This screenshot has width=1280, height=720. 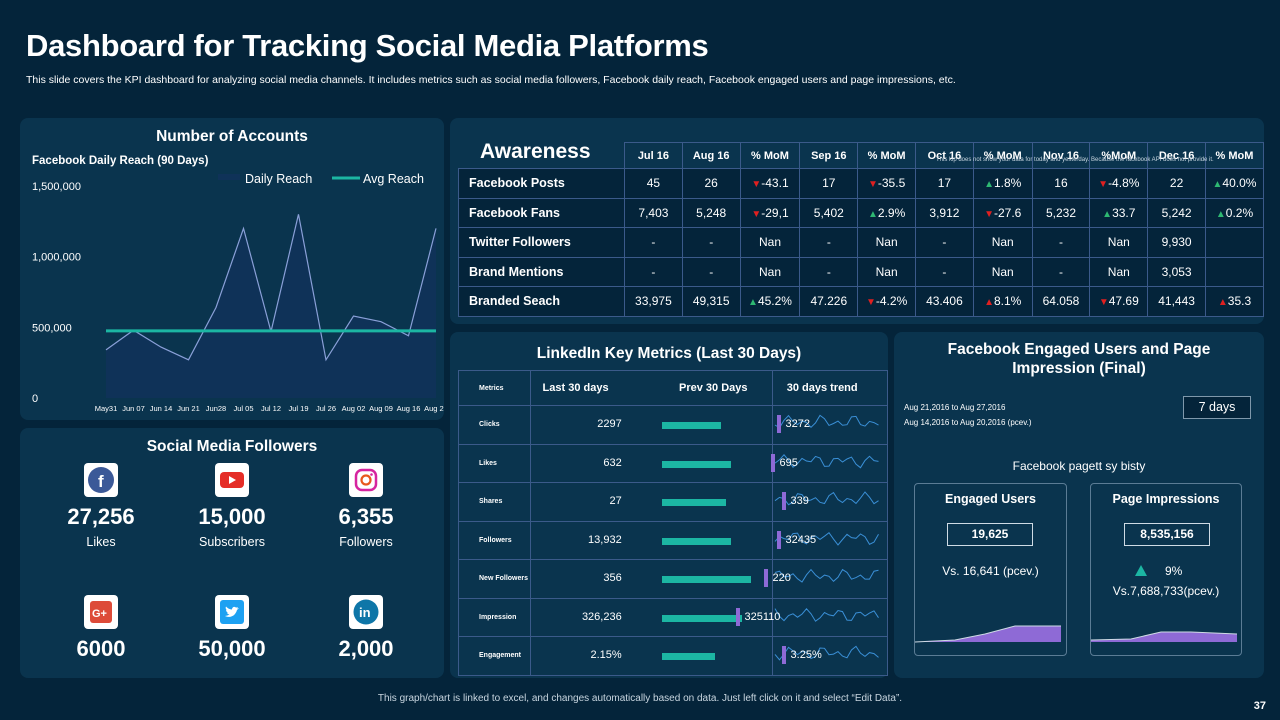 What do you see at coordinates (770, 301) in the screenshot?
I see `awareness-cell: ▲45.2%` at bounding box center [770, 301].